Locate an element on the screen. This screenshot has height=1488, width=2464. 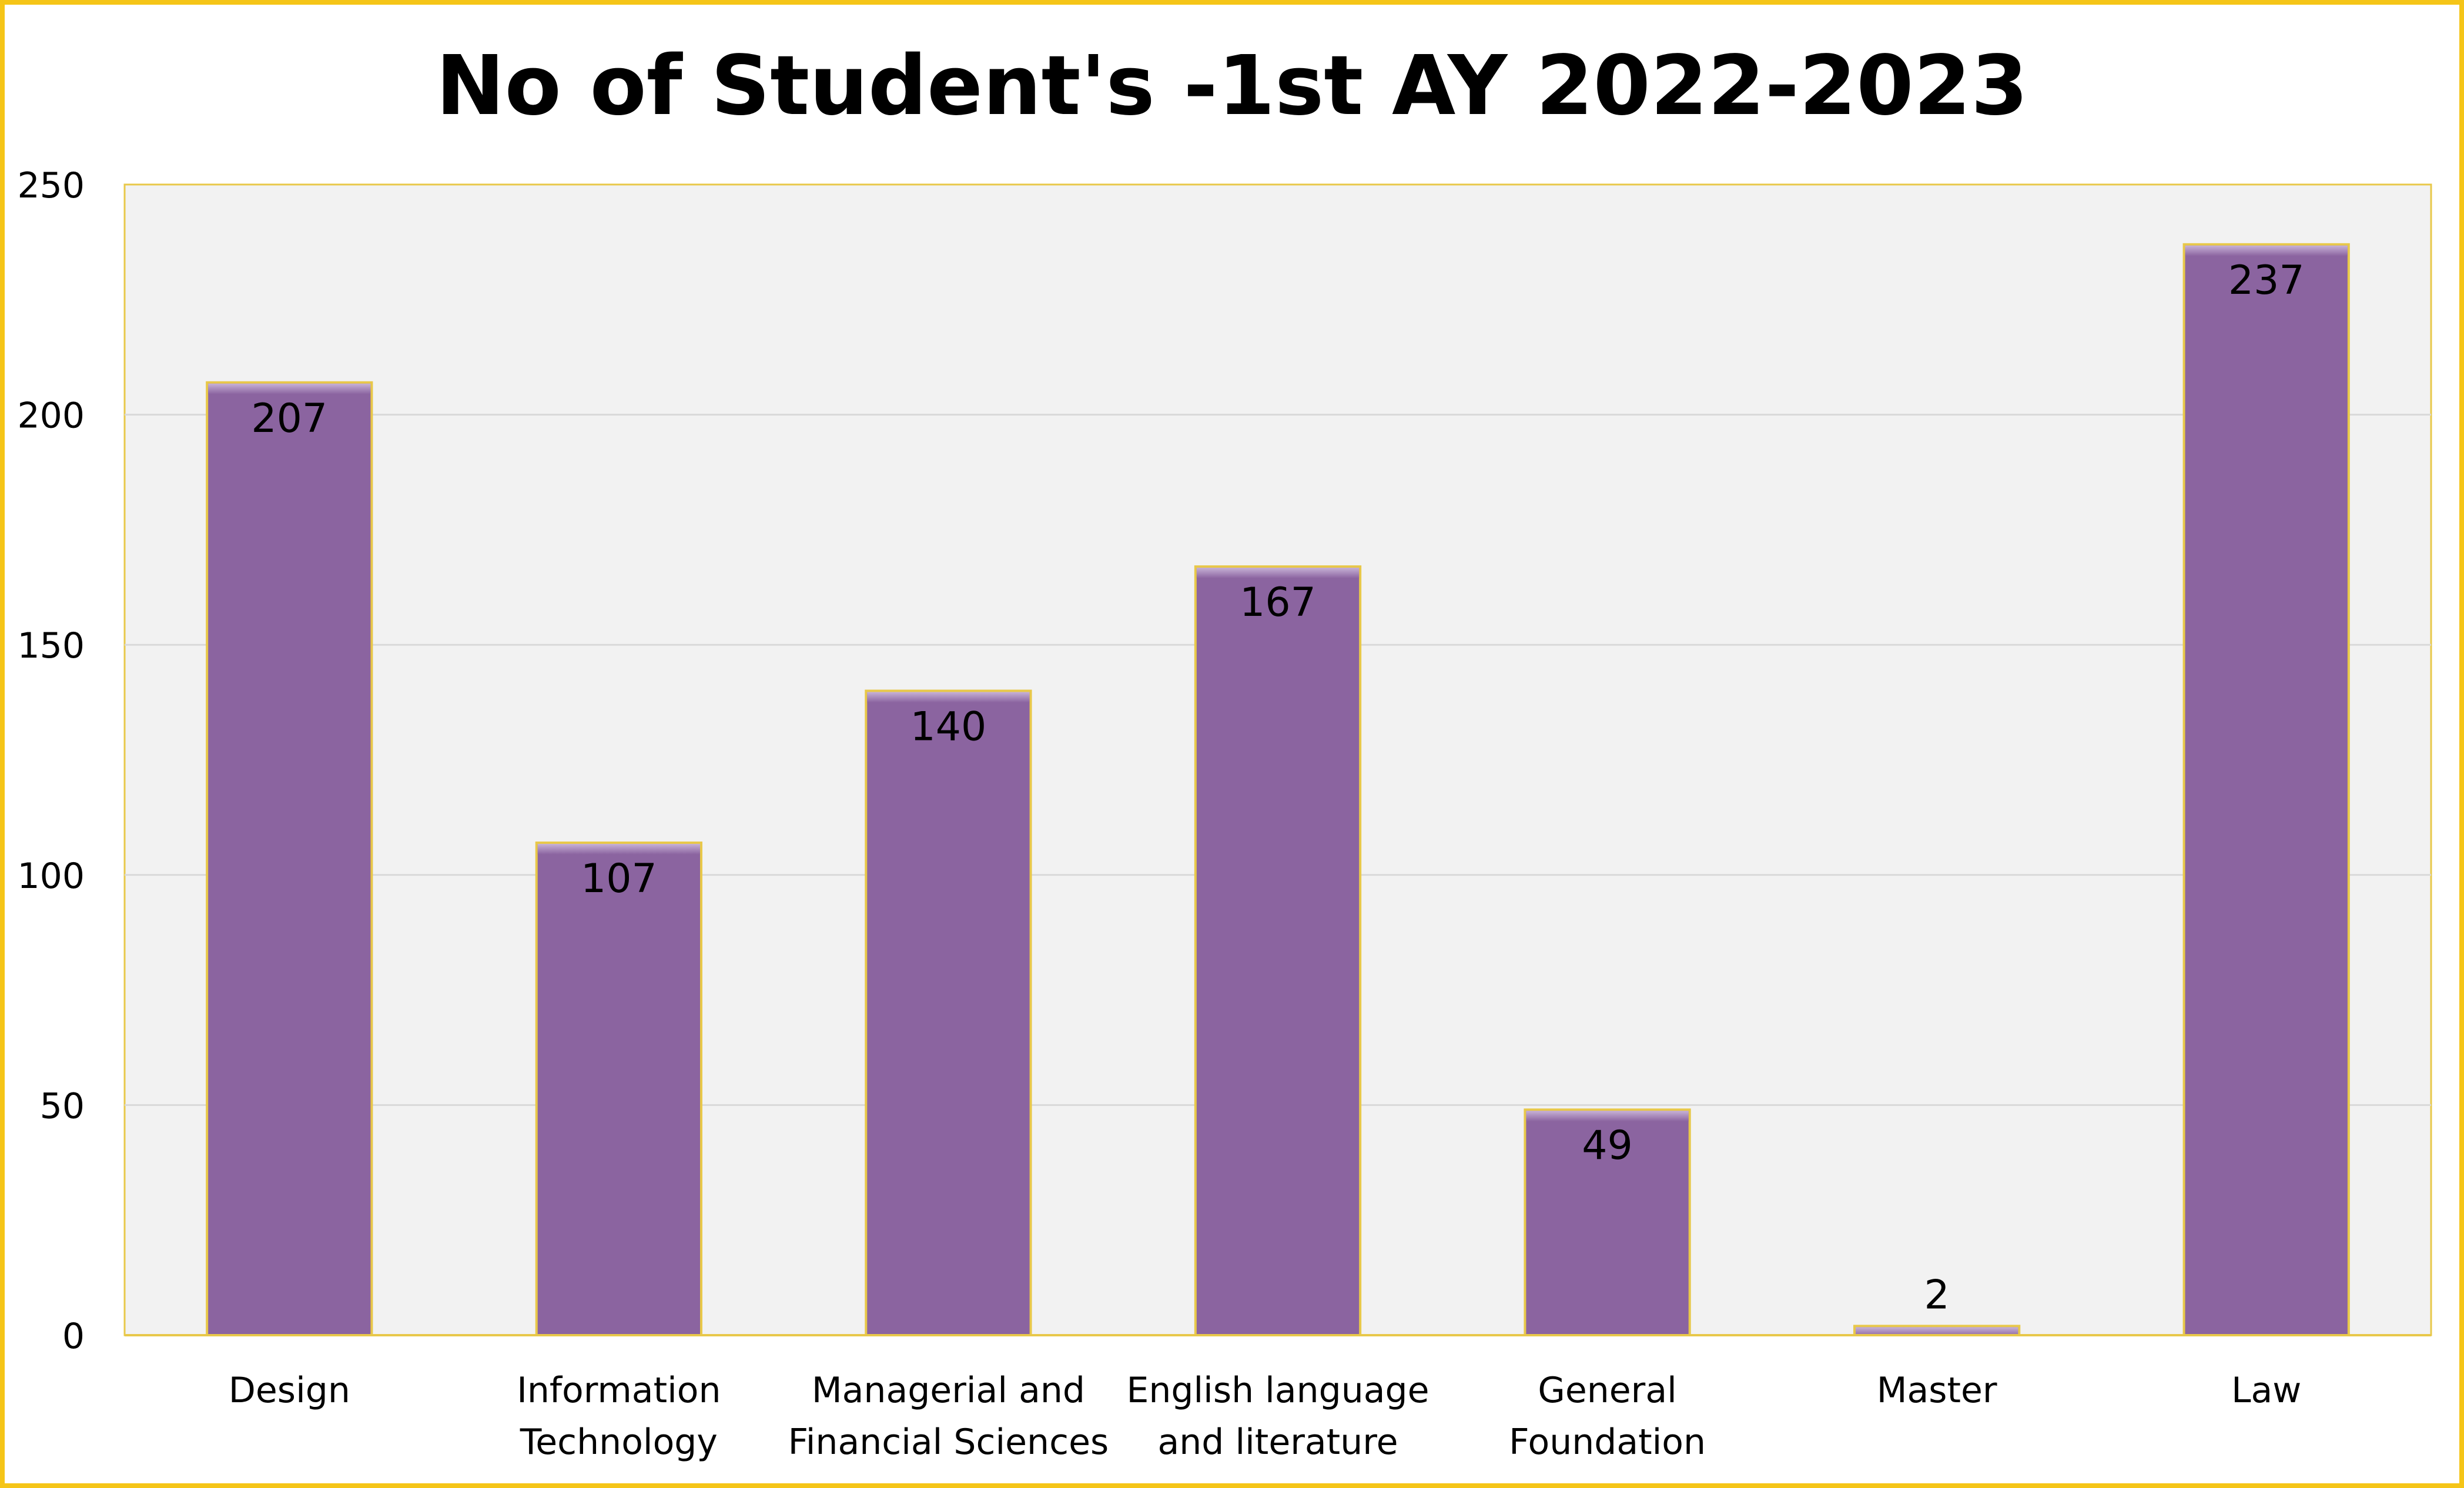
x-category-line: Information is located at coordinates (619, 1390).